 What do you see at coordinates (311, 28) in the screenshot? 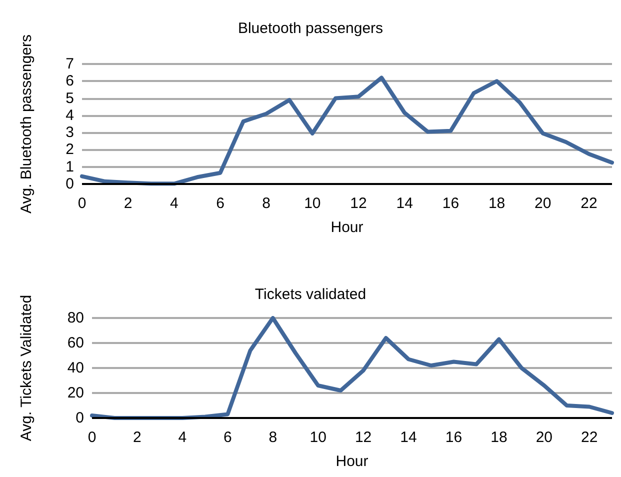
I see `chart-title: Bluetooth passengers` at bounding box center [311, 28].